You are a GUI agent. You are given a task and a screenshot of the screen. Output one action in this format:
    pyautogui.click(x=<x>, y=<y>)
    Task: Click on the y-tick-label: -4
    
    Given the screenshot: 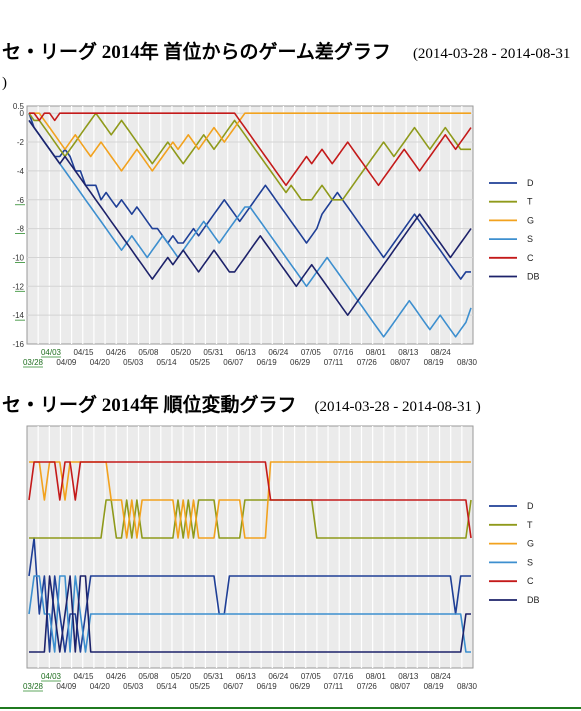 What is the action you would take?
    pyautogui.click(x=21, y=171)
    